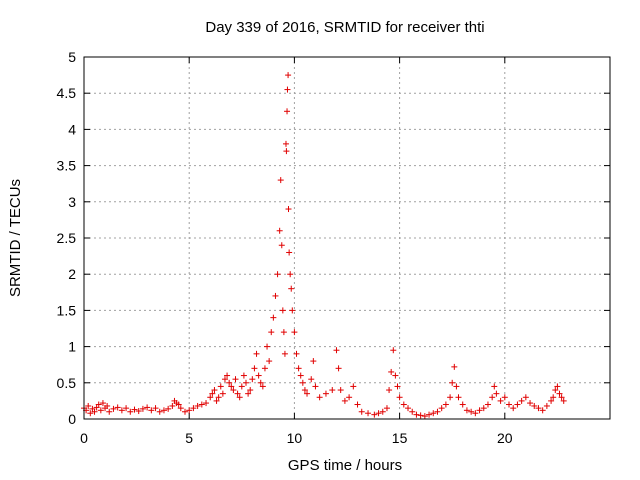 This screenshot has width=640, height=480. Describe the element at coordinates (400, 438) in the screenshot. I see `x-tick-label: 15` at that location.